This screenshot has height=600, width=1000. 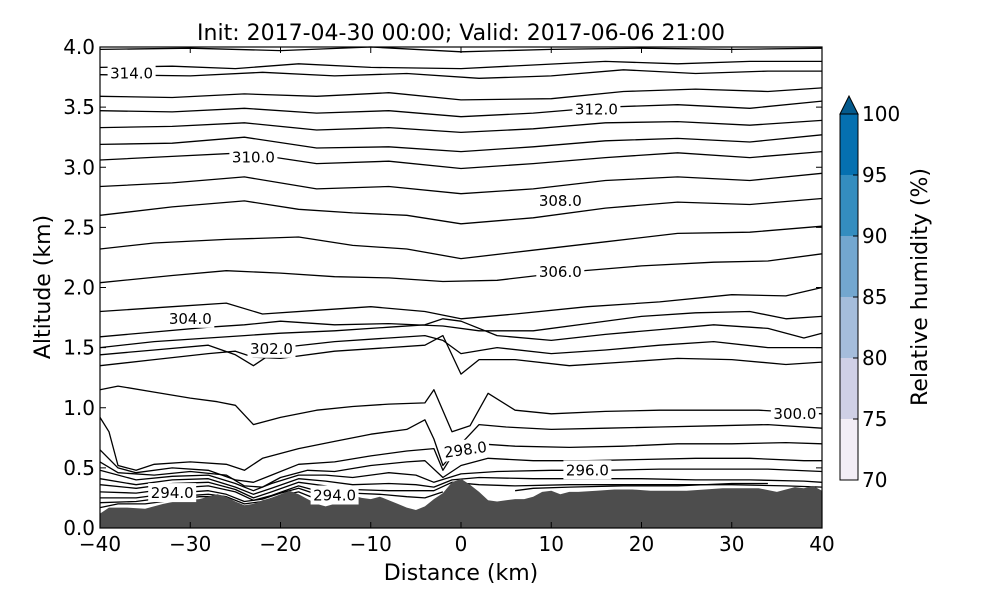 I want to click on x-tick-label: 10, so click(x=551, y=544).